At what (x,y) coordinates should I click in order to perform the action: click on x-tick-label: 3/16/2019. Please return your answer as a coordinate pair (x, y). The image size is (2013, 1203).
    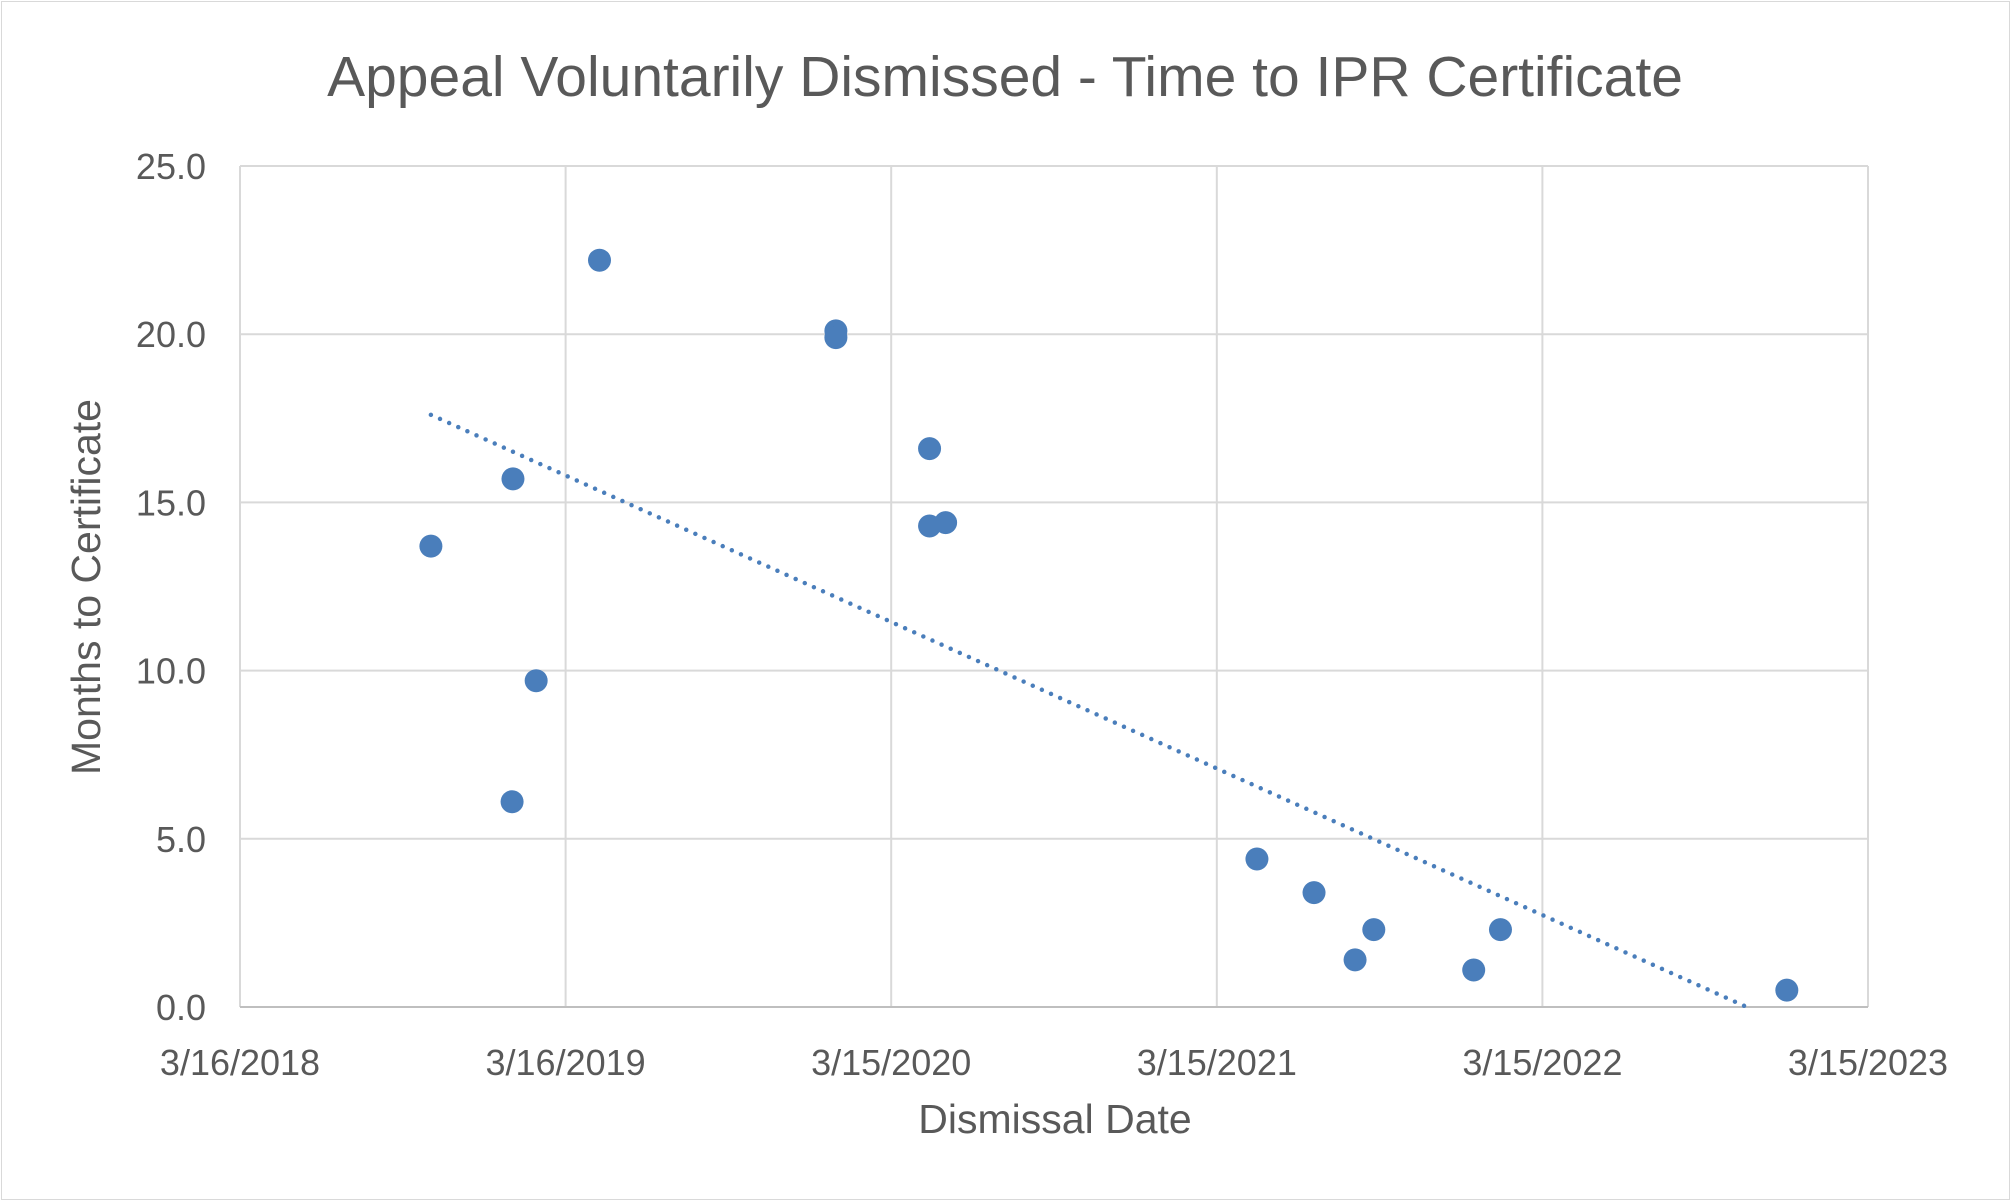
    Looking at the image, I should click on (566, 1062).